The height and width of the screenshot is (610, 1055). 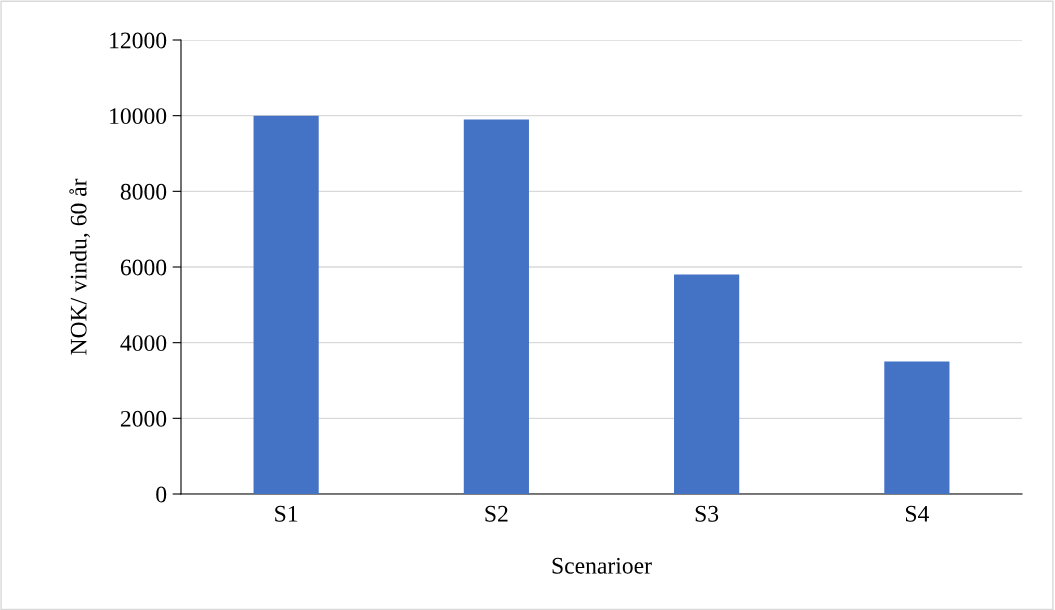 What do you see at coordinates (602, 565) in the screenshot?
I see `x-axis-title: Scenarioer` at bounding box center [602, 565].